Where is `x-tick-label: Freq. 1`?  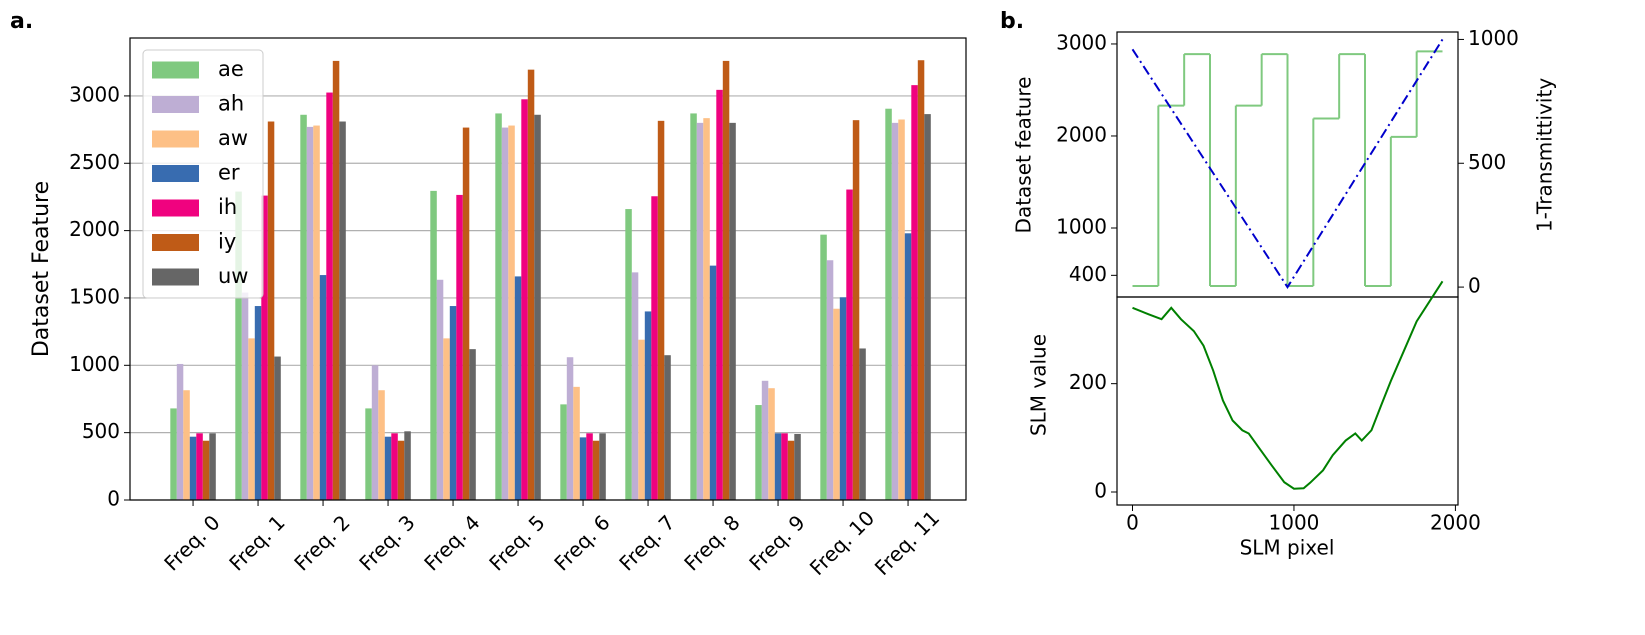 x-tick-label: Freq. 1 is located at coordinates (256, 542).